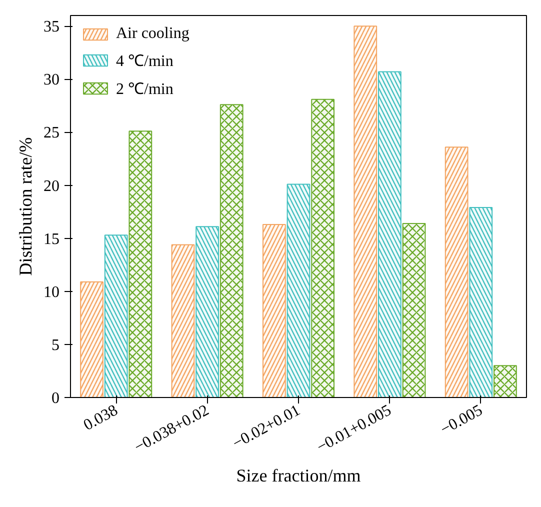 The image size is (541, 507). Describe the element at coordinates (52, 133) in the screenshot. I see `y-tick-label: 25` at that location.